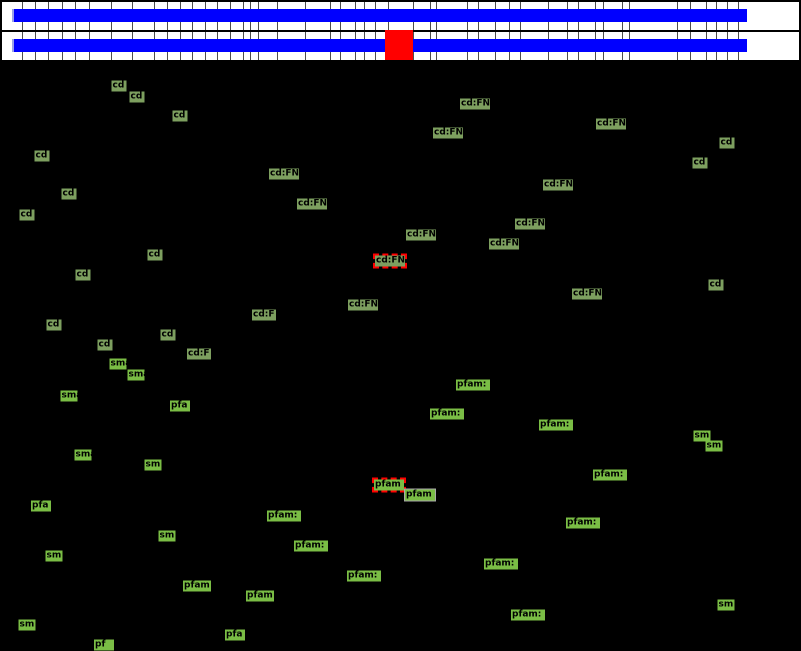 This screenshot has height=651, width=801. What do you see at coordinates (104, 645) in the screenshot?
I see `domain-node-pfam: pf` at bounding box center [104, 645].